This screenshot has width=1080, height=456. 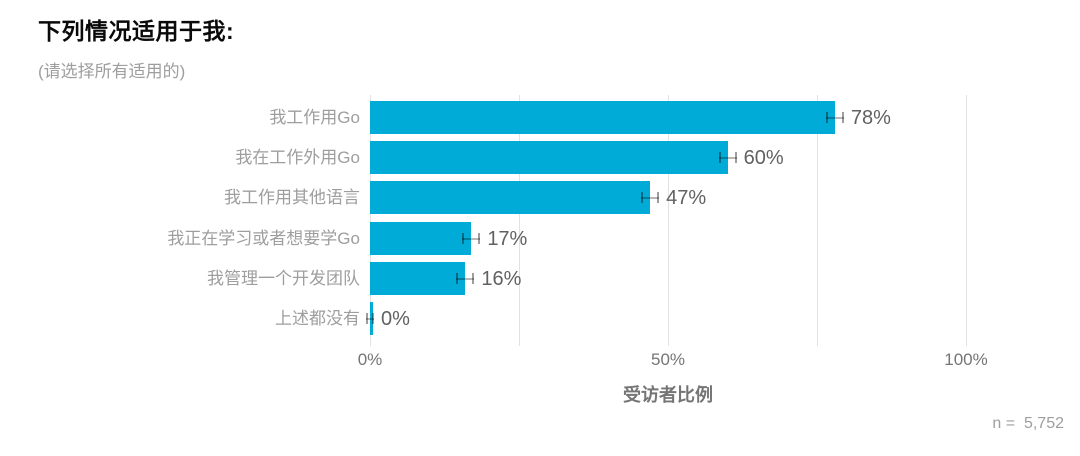 I want to click on value-label: 17%, so click(x=507, y=238).